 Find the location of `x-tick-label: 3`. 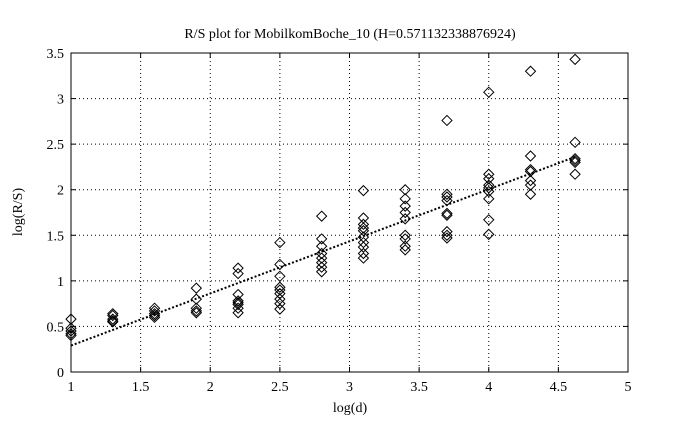

x-tick-label: 3 is located at coordinates (349, 387).